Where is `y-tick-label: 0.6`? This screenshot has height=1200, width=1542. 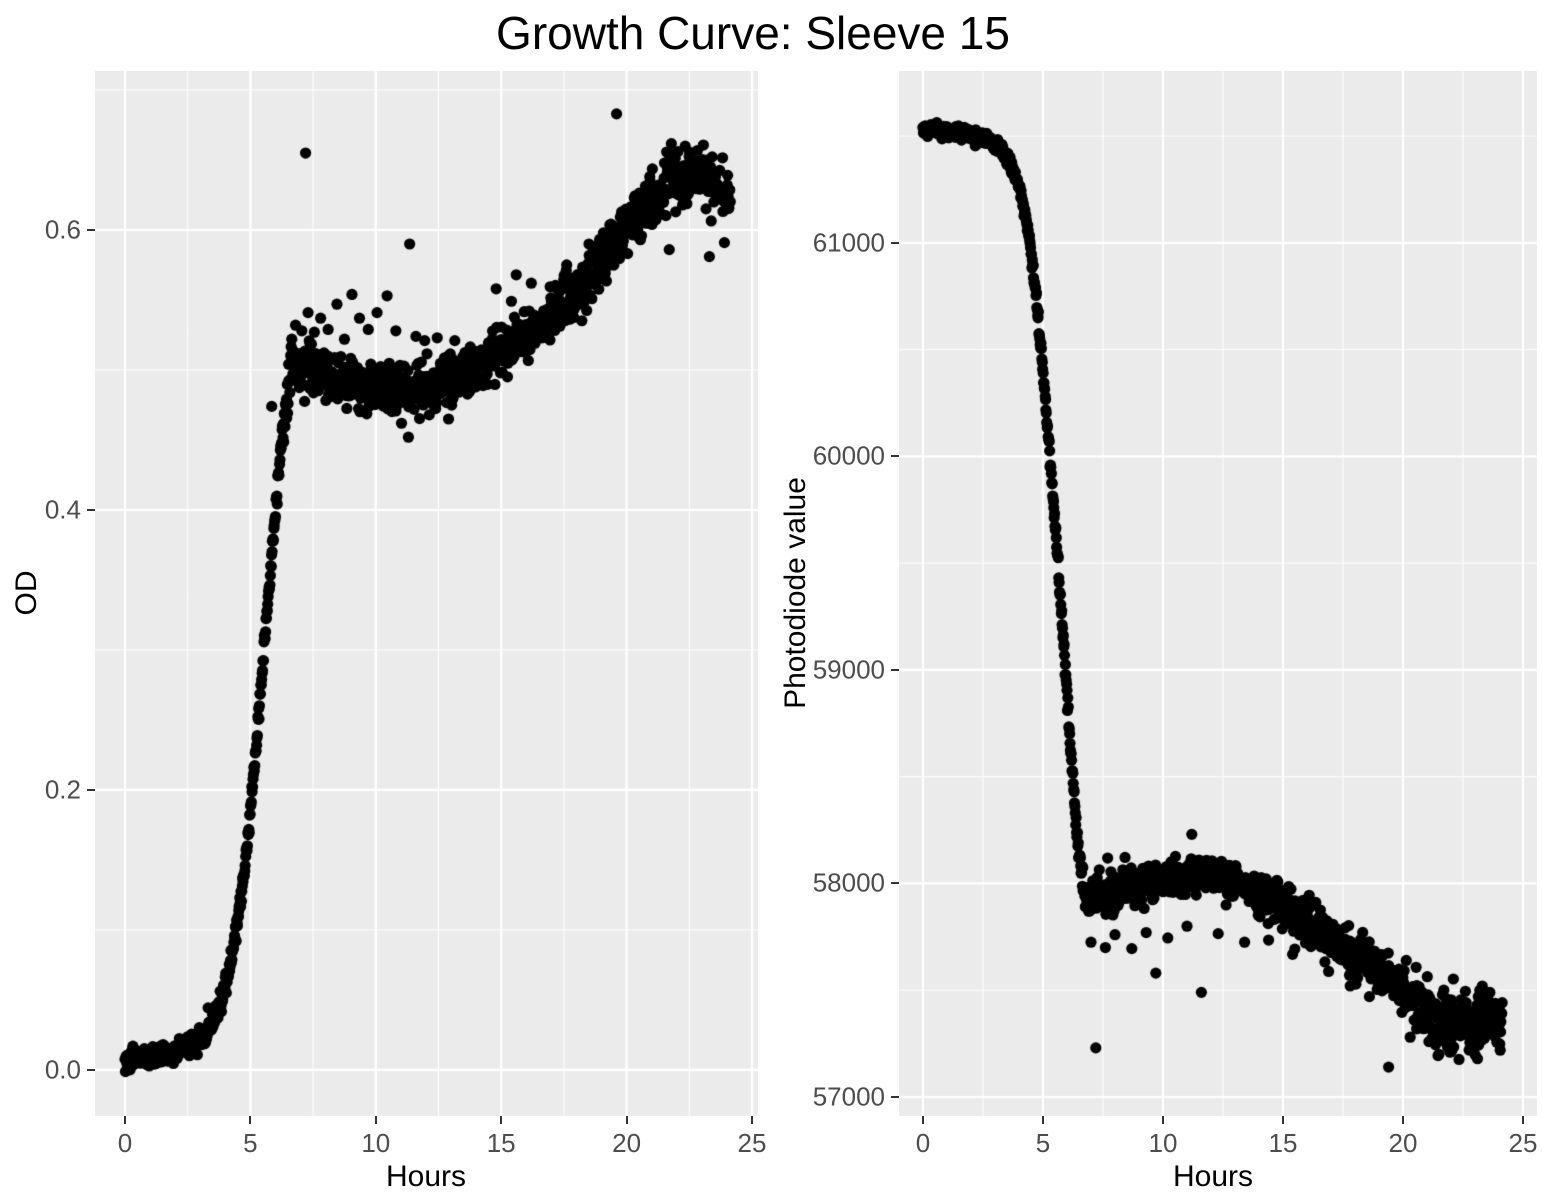
y-tick-label: 0.6 is located at coordinates (62, 229).